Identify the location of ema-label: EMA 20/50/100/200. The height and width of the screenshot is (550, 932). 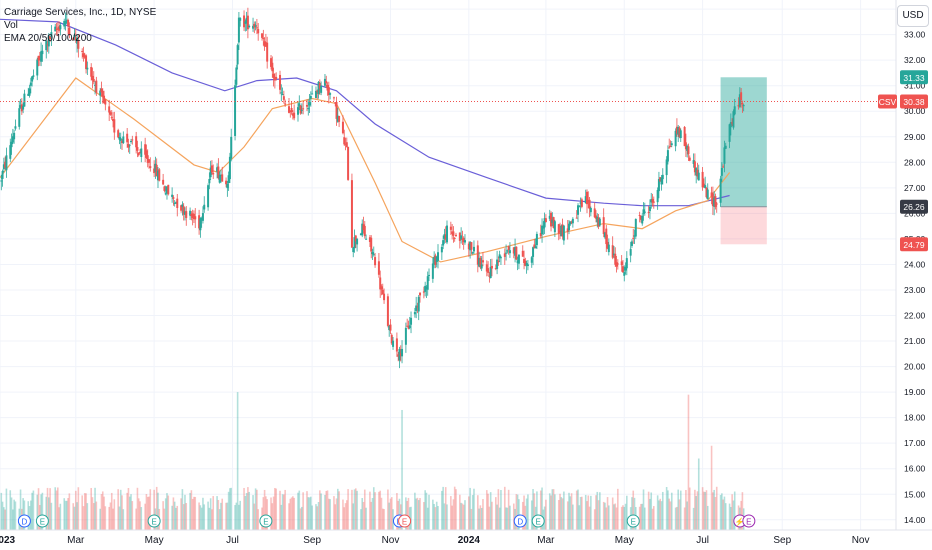
(48, 38).